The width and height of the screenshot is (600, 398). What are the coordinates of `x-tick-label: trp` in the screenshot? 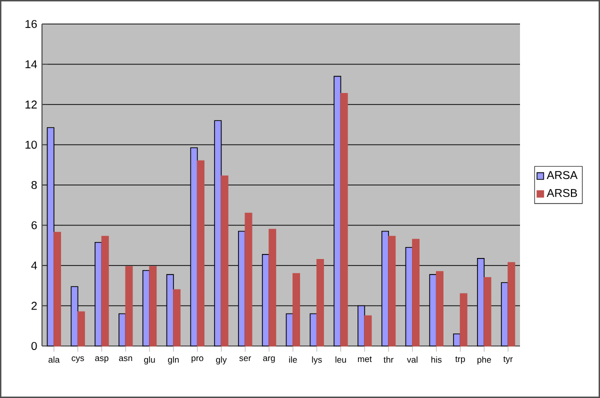 It's located at (460, 360).